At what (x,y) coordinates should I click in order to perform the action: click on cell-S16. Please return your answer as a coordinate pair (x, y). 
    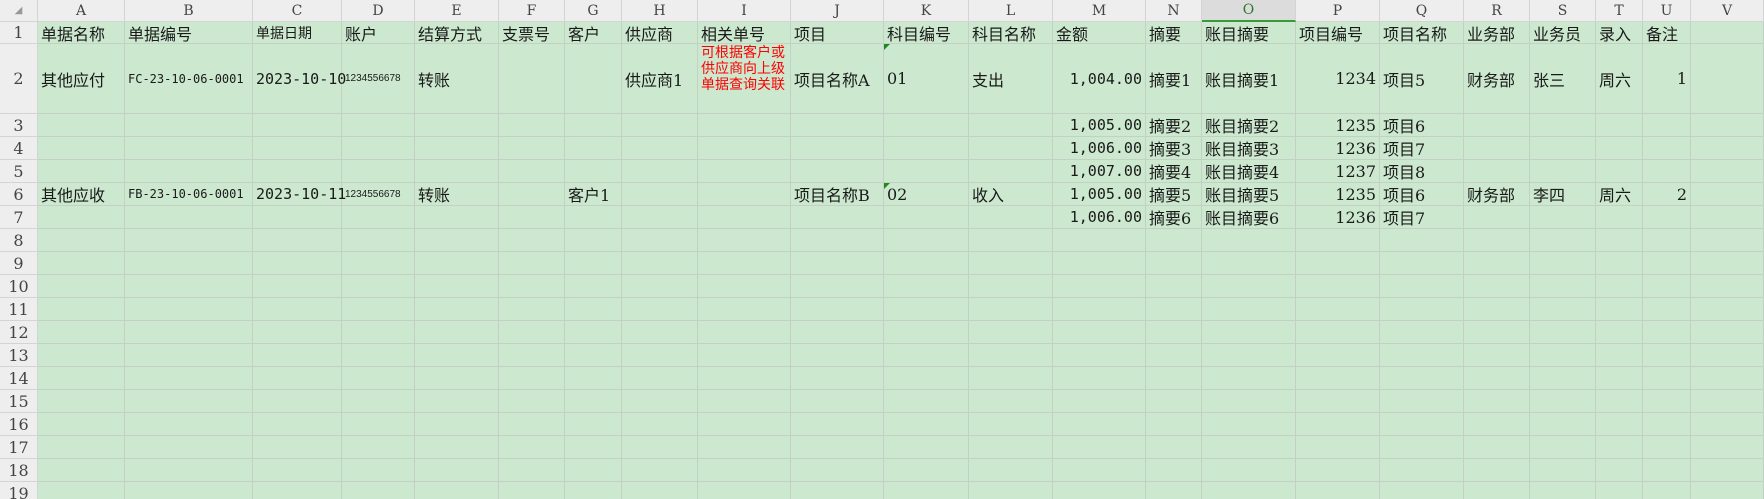
    Looking at the image, I should click on (1563, 424).